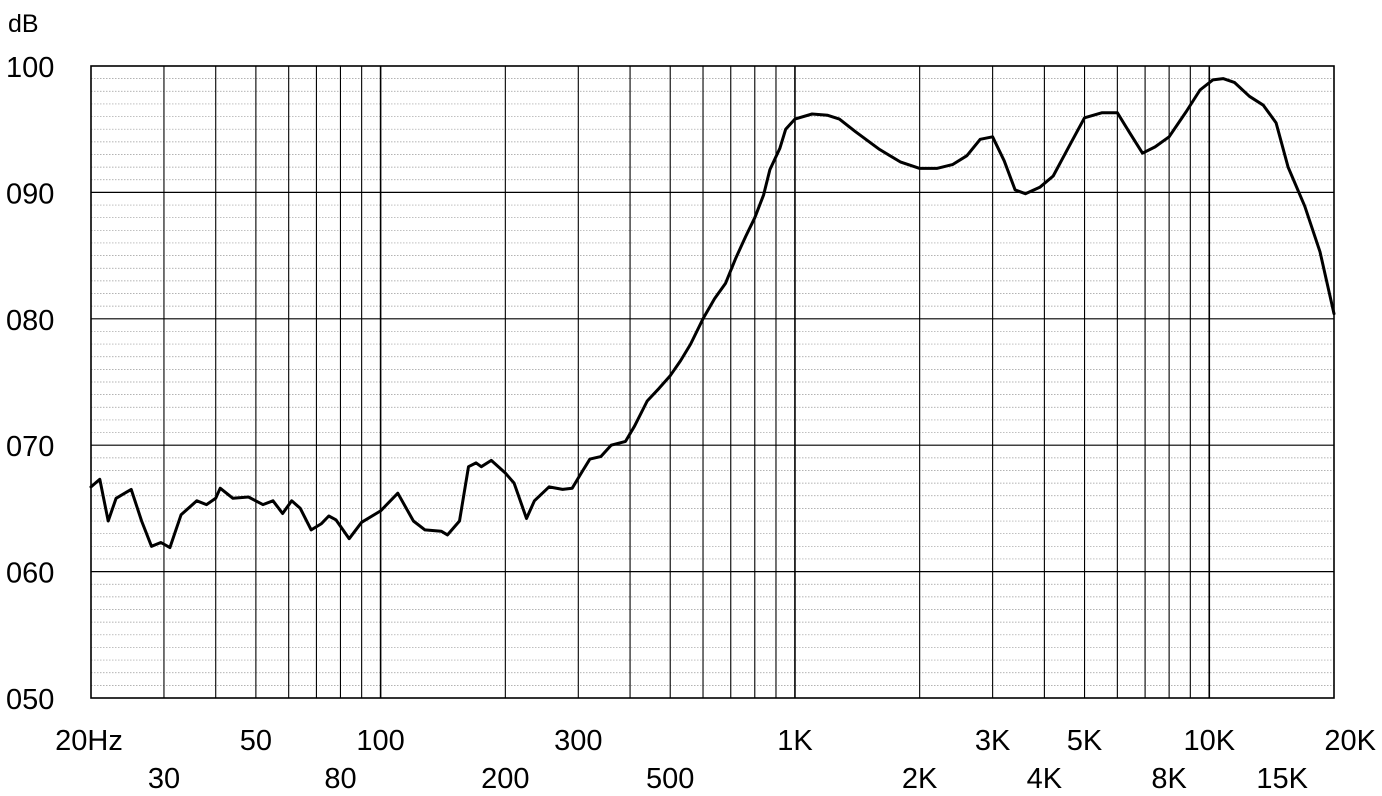 This screenshot has width=1382, height=796. What do you see at coordinates (340, 779) in the screenshot?
I see `x-tick-label-lower: 80` at bounding box center [340, 779].